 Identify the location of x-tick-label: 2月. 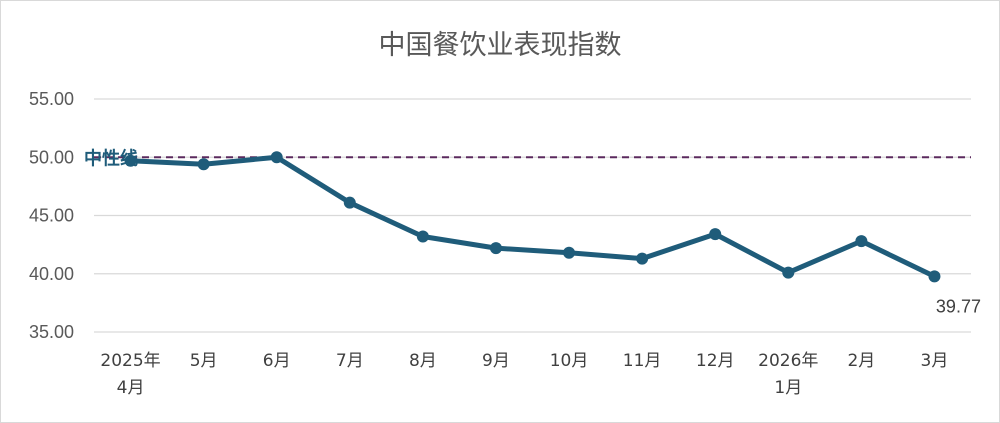
(861, 361).